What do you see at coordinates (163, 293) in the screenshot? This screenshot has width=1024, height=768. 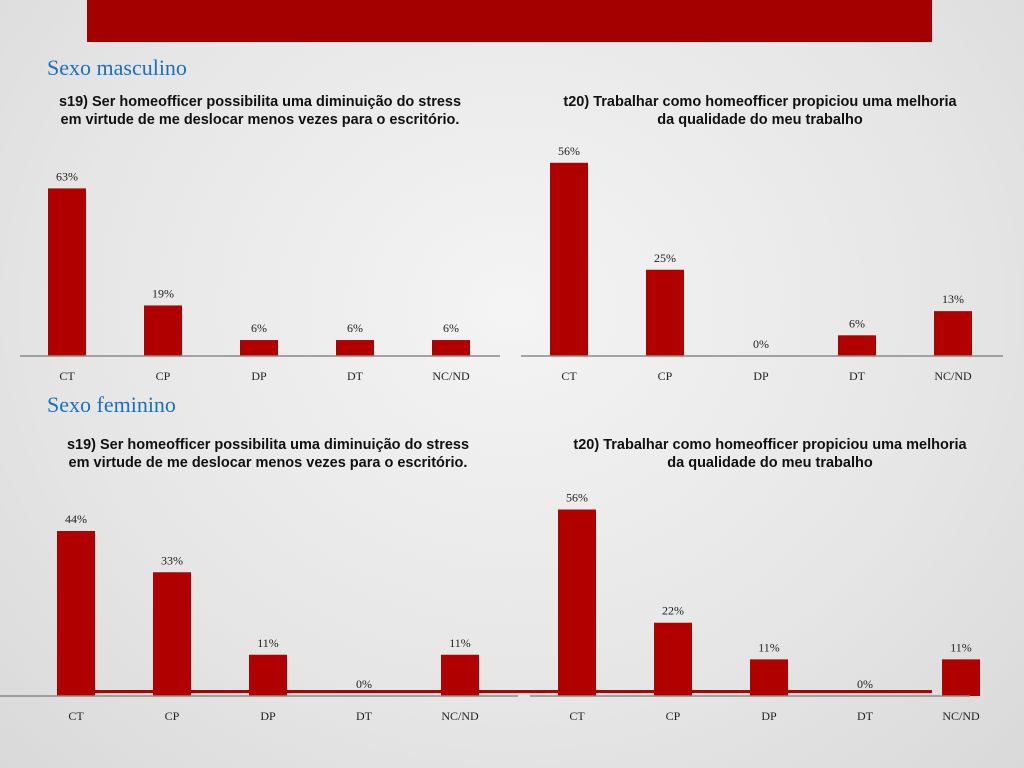 I see `value-label: 19%` at bounding box center [163, 293].